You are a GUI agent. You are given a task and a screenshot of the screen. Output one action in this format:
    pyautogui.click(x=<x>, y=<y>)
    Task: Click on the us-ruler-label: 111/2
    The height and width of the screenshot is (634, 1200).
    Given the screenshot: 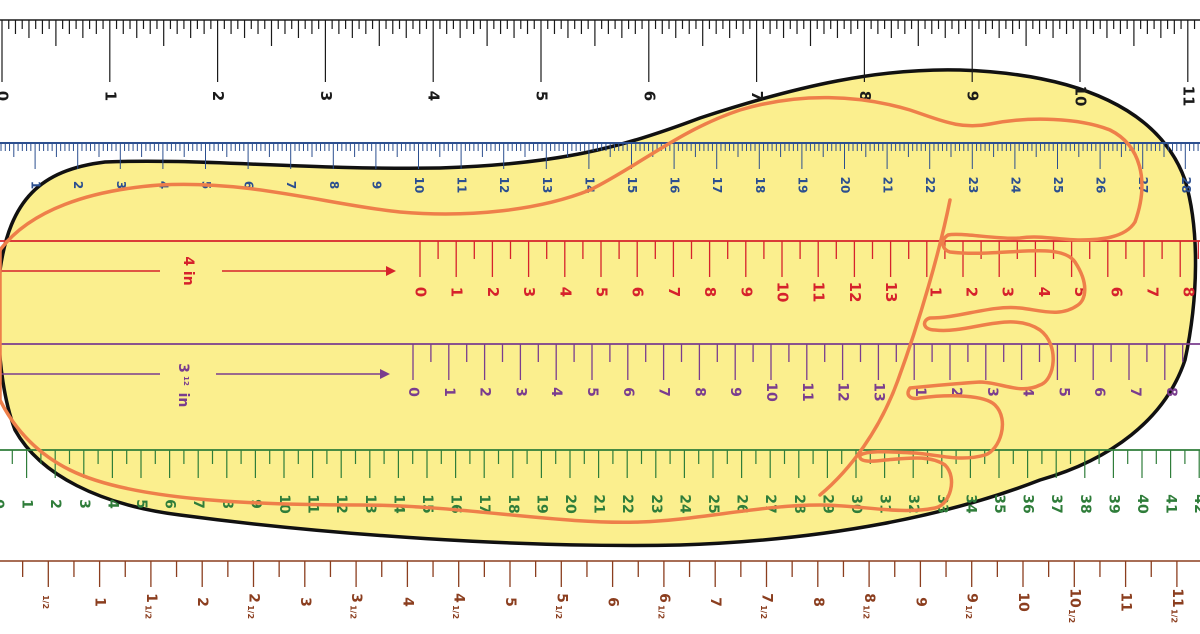 What is the action you would take?
    pyautogui.click(x=1177, y=605)
    